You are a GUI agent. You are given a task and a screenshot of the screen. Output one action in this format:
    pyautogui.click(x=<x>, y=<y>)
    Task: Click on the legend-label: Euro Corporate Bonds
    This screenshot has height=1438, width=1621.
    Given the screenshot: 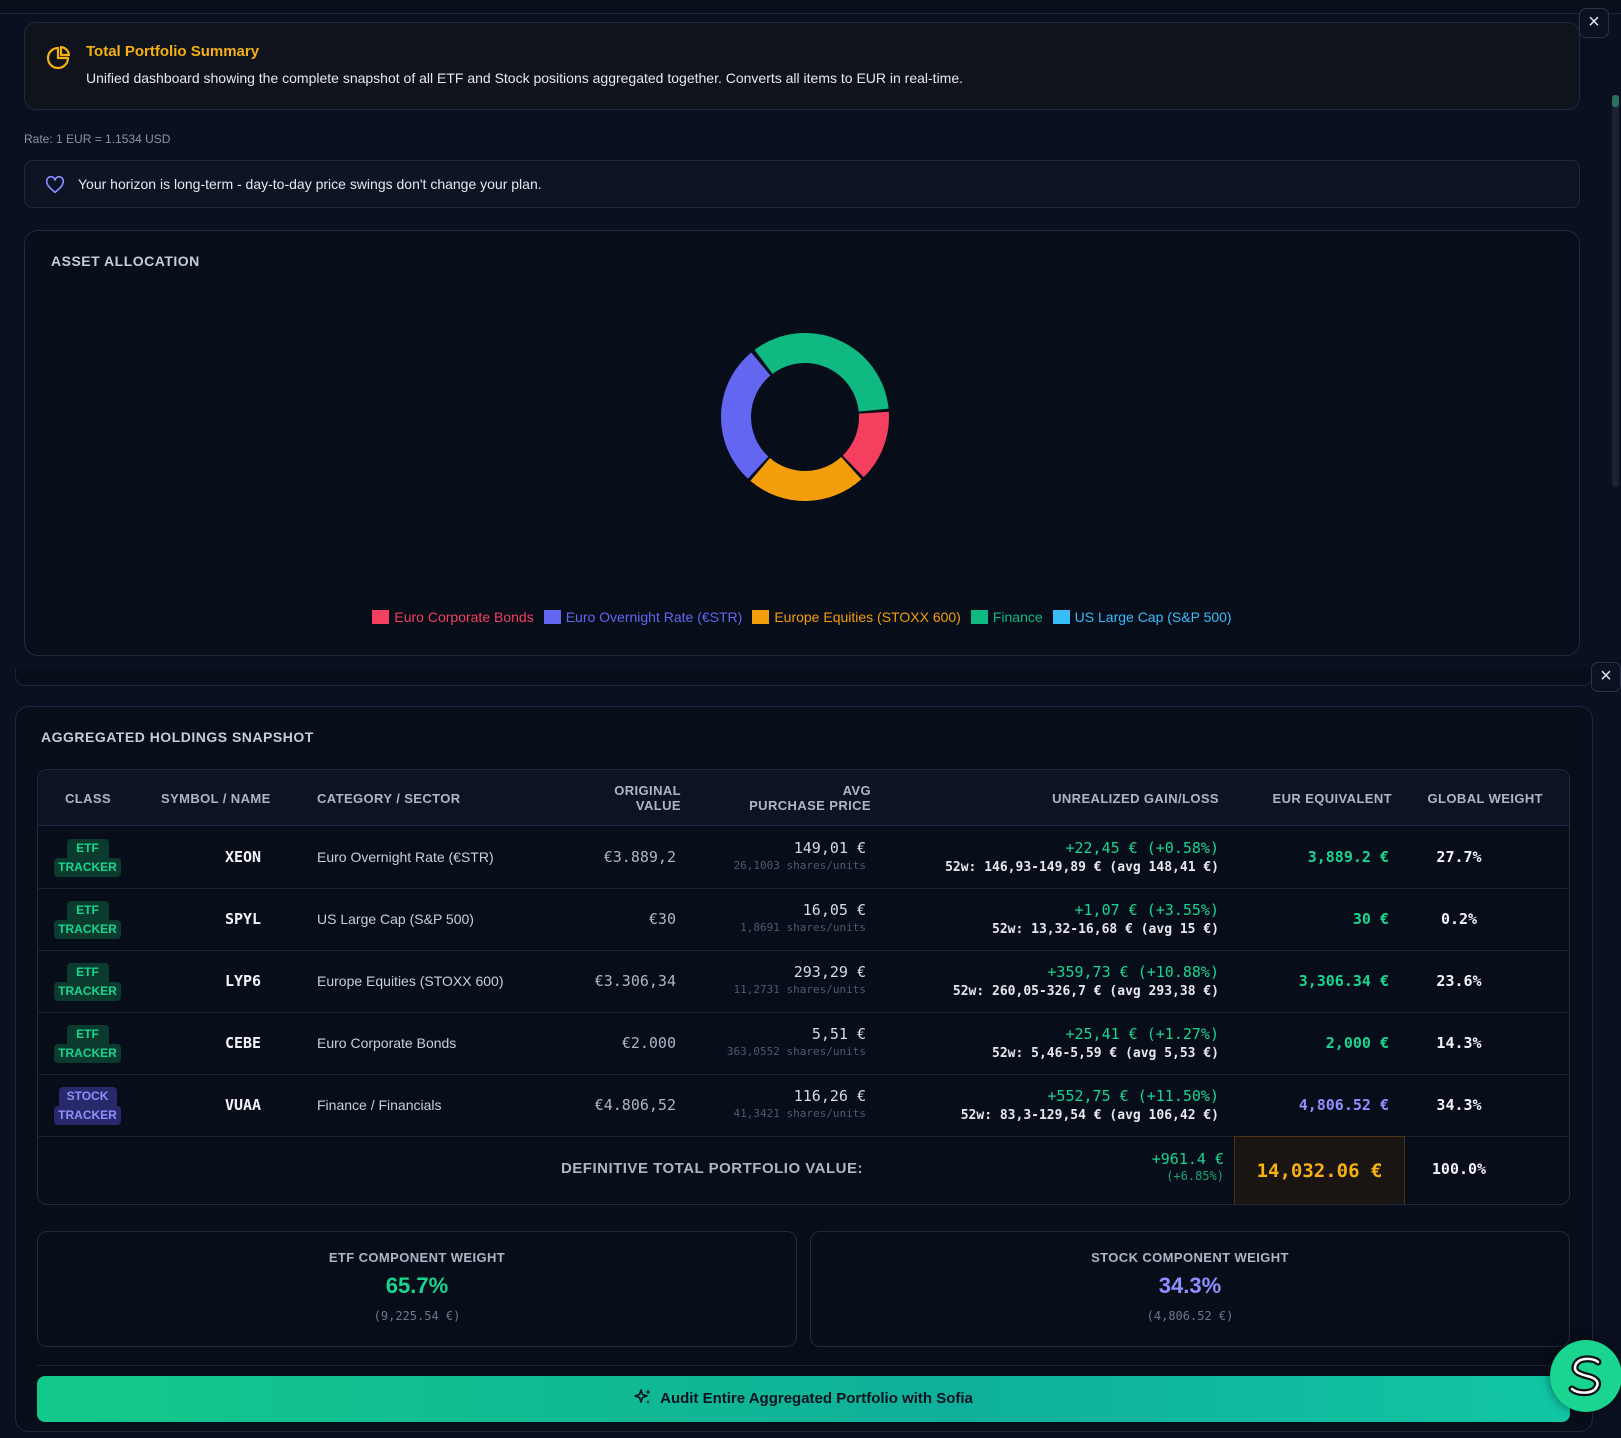 What is the action you would take?
    pyautogui.click(x=464, y=617)
    